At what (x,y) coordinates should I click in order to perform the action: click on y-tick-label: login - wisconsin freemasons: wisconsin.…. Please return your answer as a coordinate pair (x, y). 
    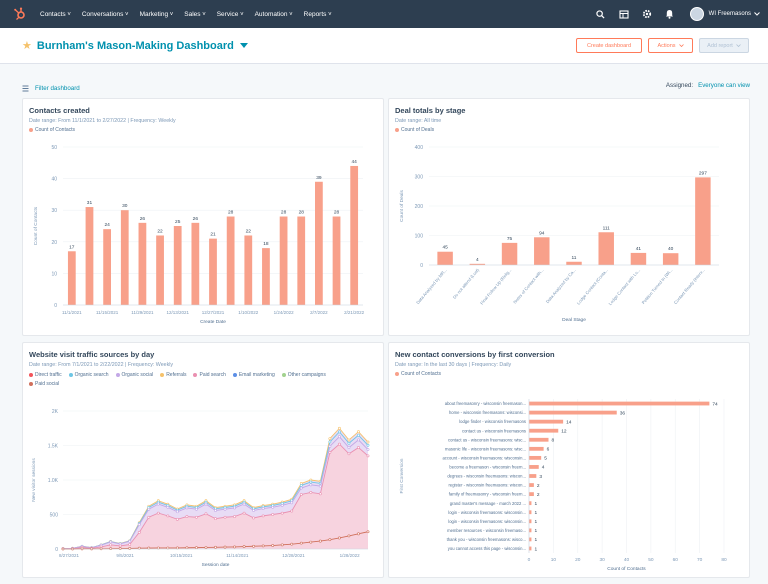
    Looking at the image, I should click on (487, 521).